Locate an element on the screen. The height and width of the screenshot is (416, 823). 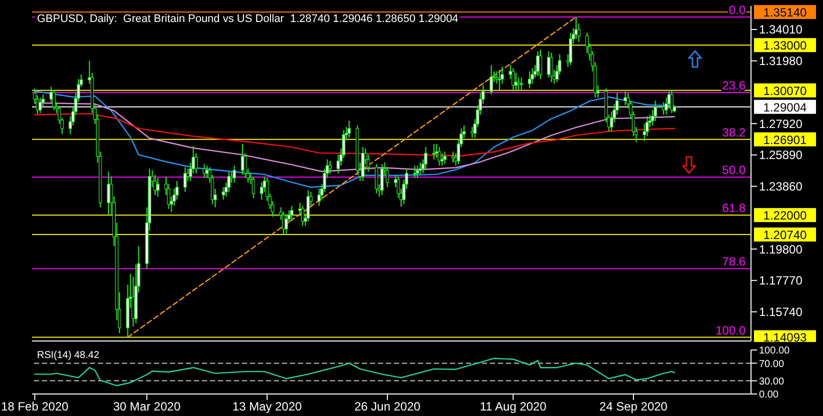
y-tick-label: 70.00 is located at coordinates (771, 364).